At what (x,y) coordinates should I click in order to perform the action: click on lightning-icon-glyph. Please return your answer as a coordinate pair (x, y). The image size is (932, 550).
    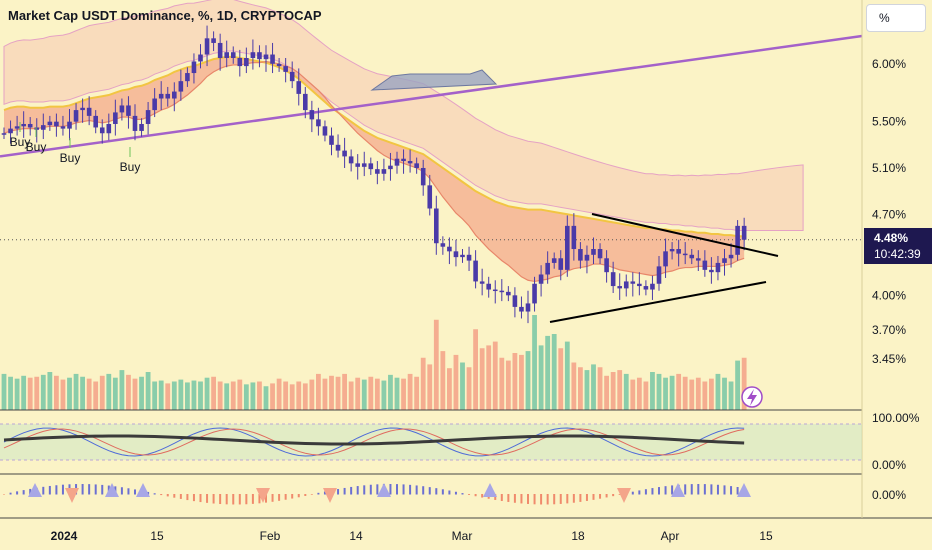
    Looking at the image, I should click on (752, 397).